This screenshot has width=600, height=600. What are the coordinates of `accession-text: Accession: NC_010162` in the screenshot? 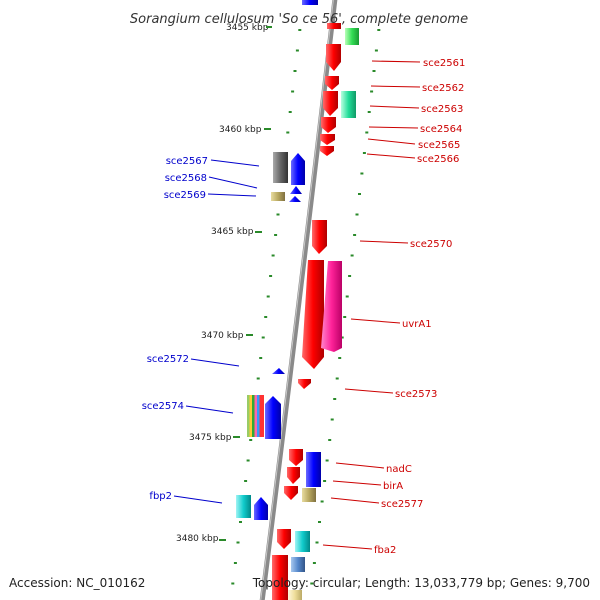 It's located at (77, 583).